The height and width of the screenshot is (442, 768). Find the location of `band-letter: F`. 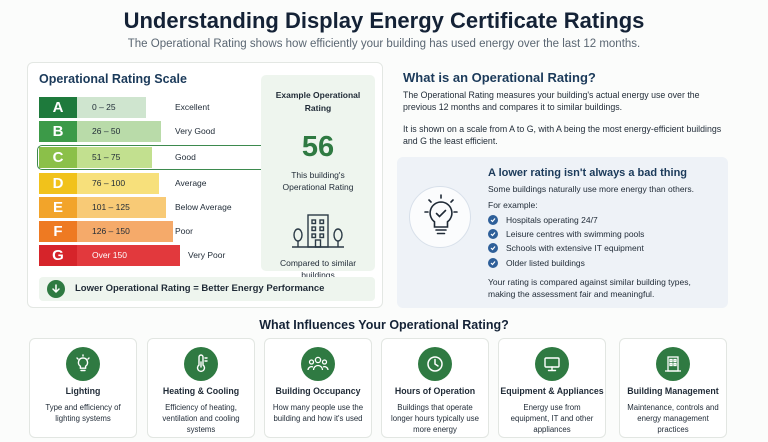

band-letter: F is located at coordinates (58, 231).